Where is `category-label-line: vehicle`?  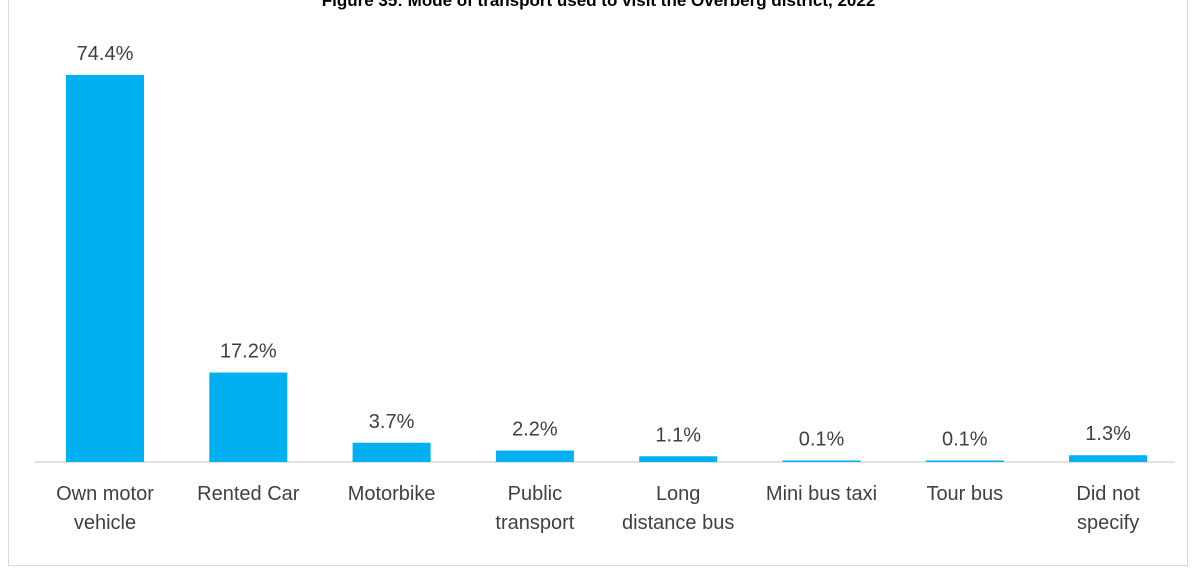 category-label-line: vehicle is located at coordinates (105, 523).